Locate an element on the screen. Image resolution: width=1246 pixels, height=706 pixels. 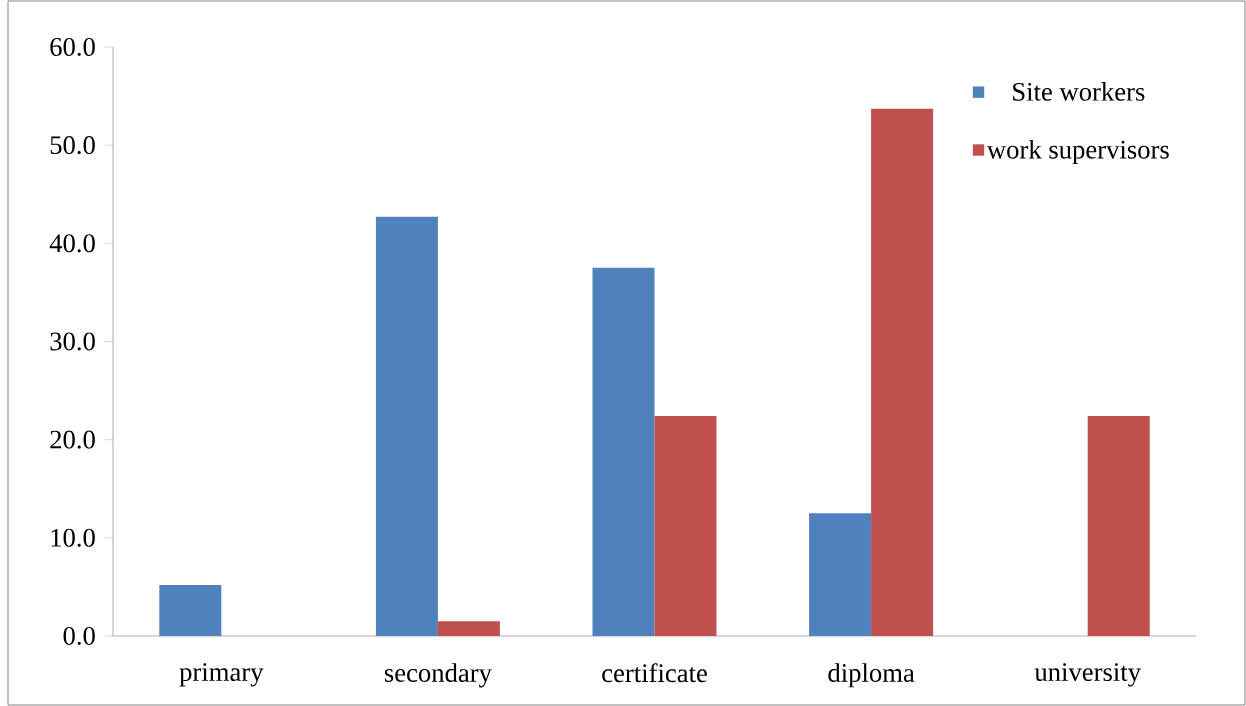
legend-label: work supervisors is located at coordinates (1077, 152).